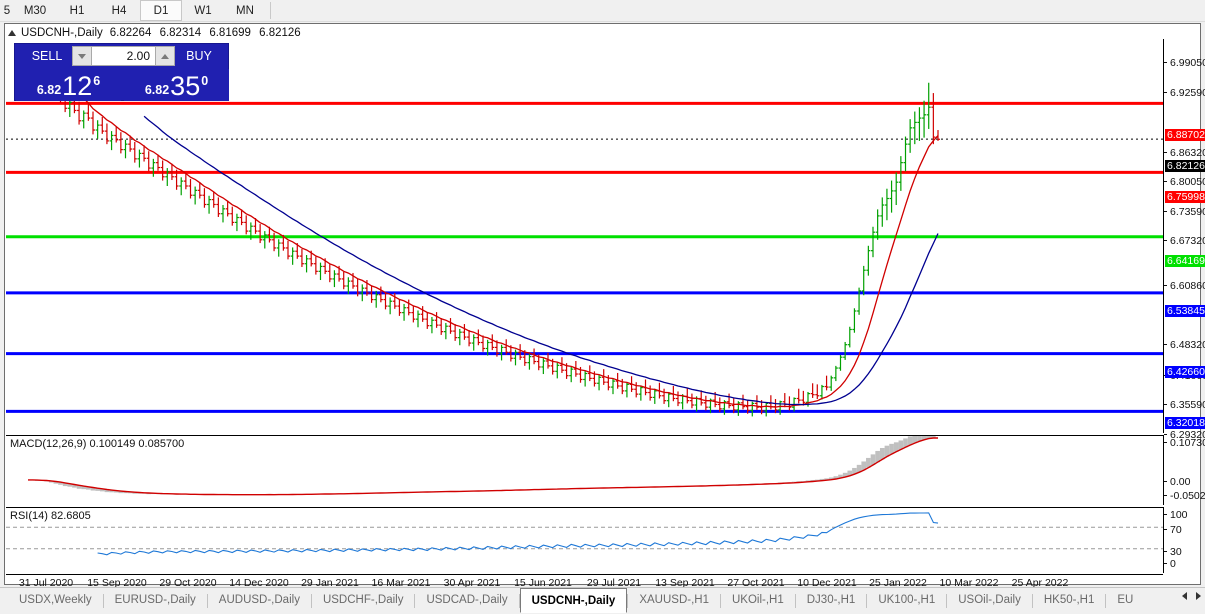 The height and width of the screenshot is (614, 1205). I want to click on timeframe-button-5: 5, so click(7, 10).